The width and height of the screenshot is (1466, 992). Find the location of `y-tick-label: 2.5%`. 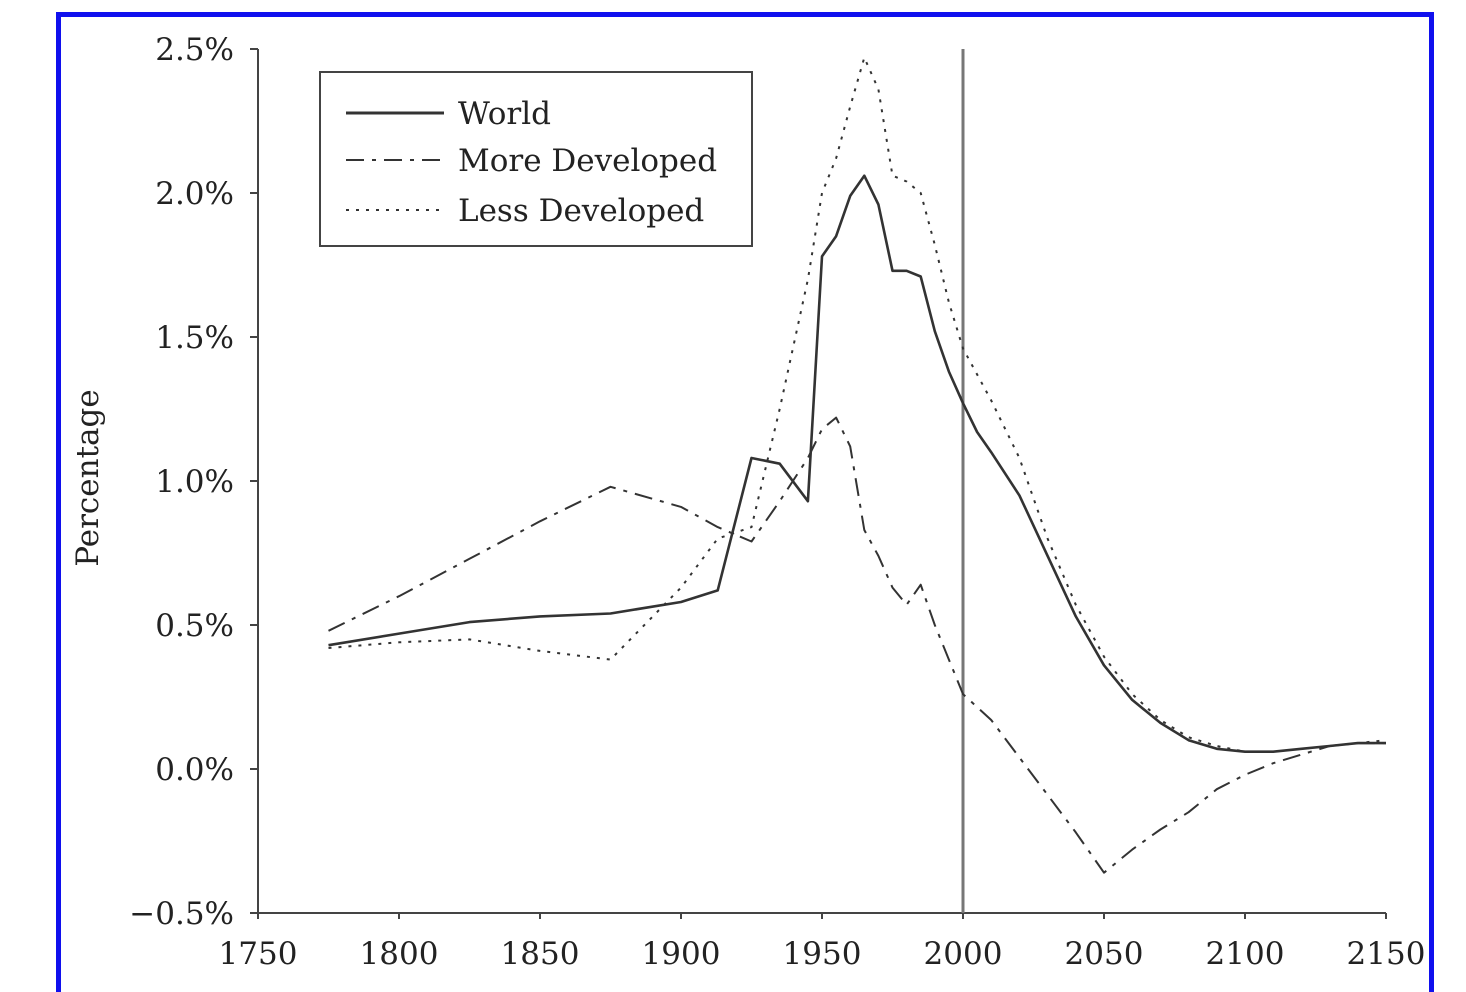

y-tick-label: 2.5% is located at coordinates (194, 50).